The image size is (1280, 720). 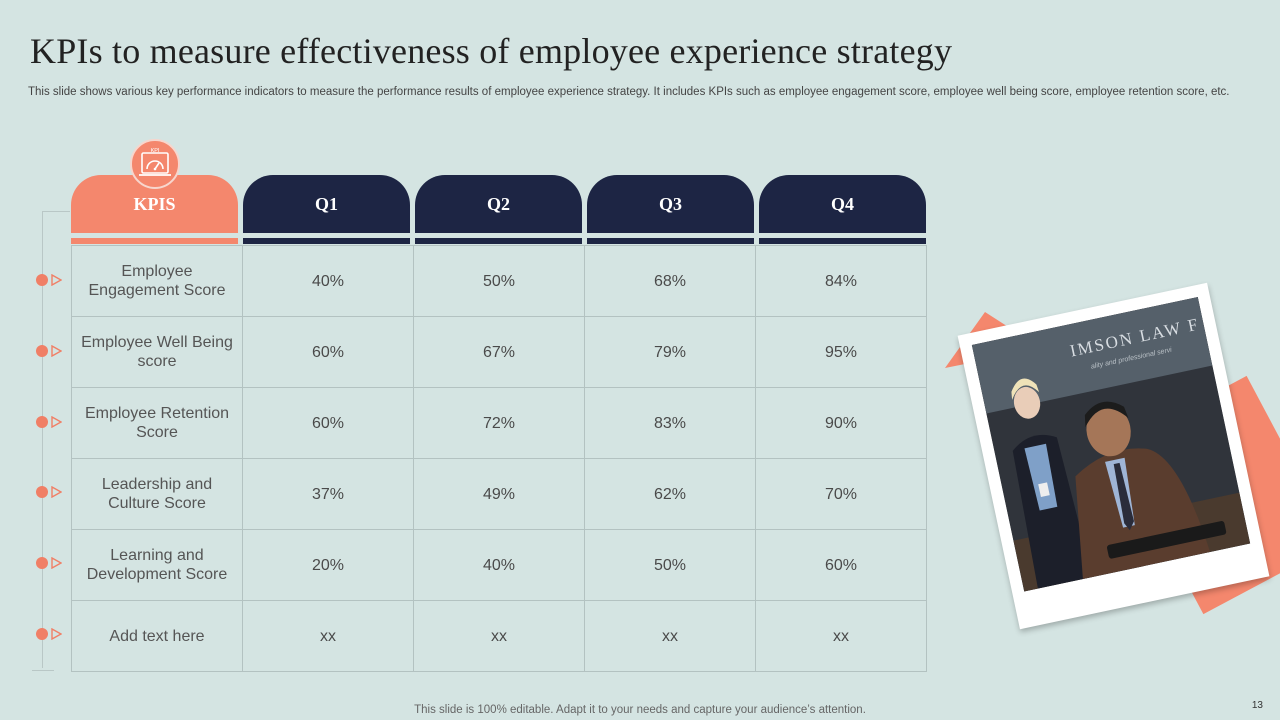 I want to click on kpi-gauge-icon: KPI, so click(x=155, y=164).